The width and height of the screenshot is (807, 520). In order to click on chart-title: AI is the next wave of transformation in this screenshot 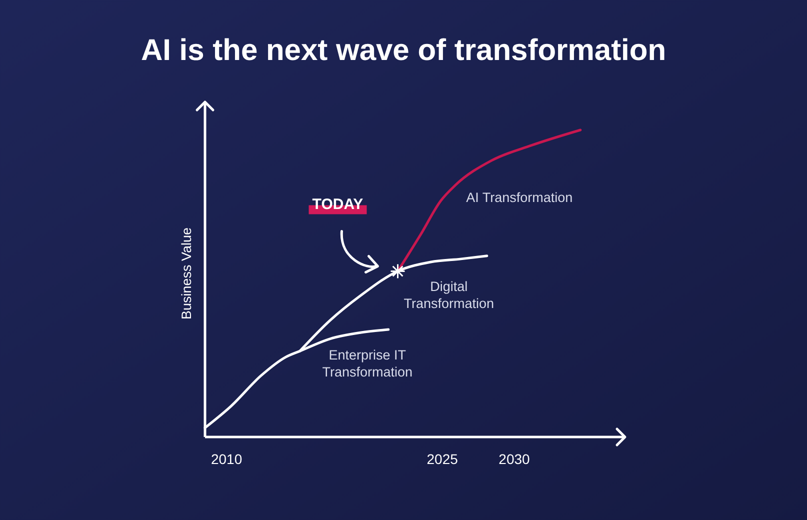, I will do `click(403, 50)`.